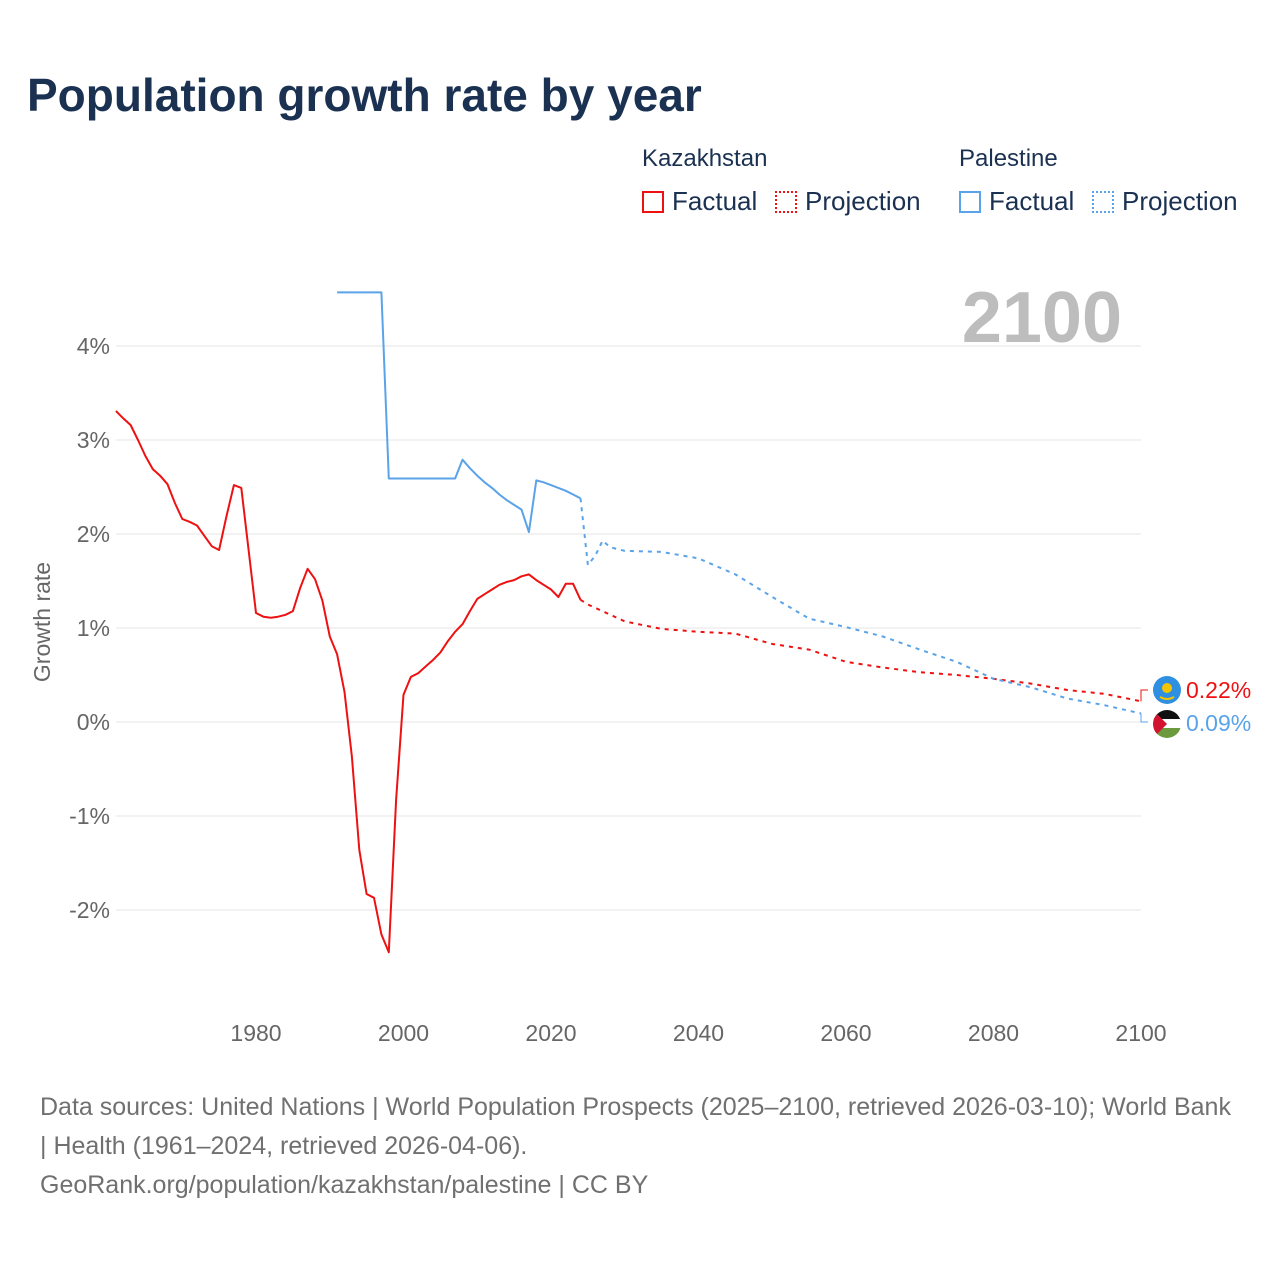 The height and width of the screenshot is (1280, 1280). I want to click on end-value-label: 0.09%, so click(1218, 723).